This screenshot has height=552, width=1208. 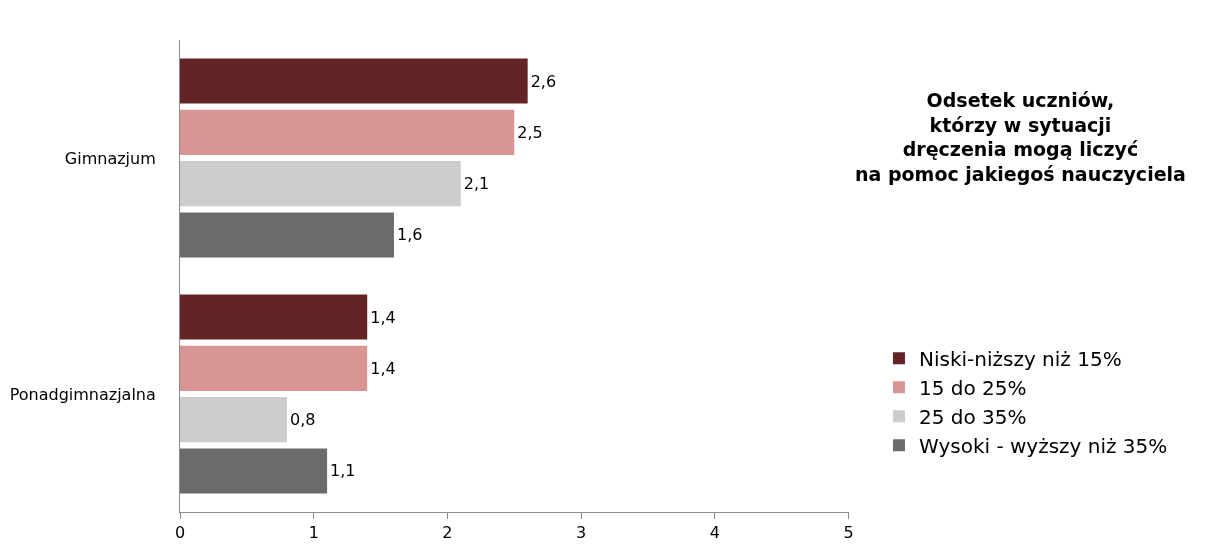 What do you see at coordinates (1020, 137) in the screenshot?
I see `text: Odsetek uczniów, którzy w sytuacji dręczenia mogą liczyć na pomoc jakiegoś nauczyciela` at bounding box center [1020, 137].